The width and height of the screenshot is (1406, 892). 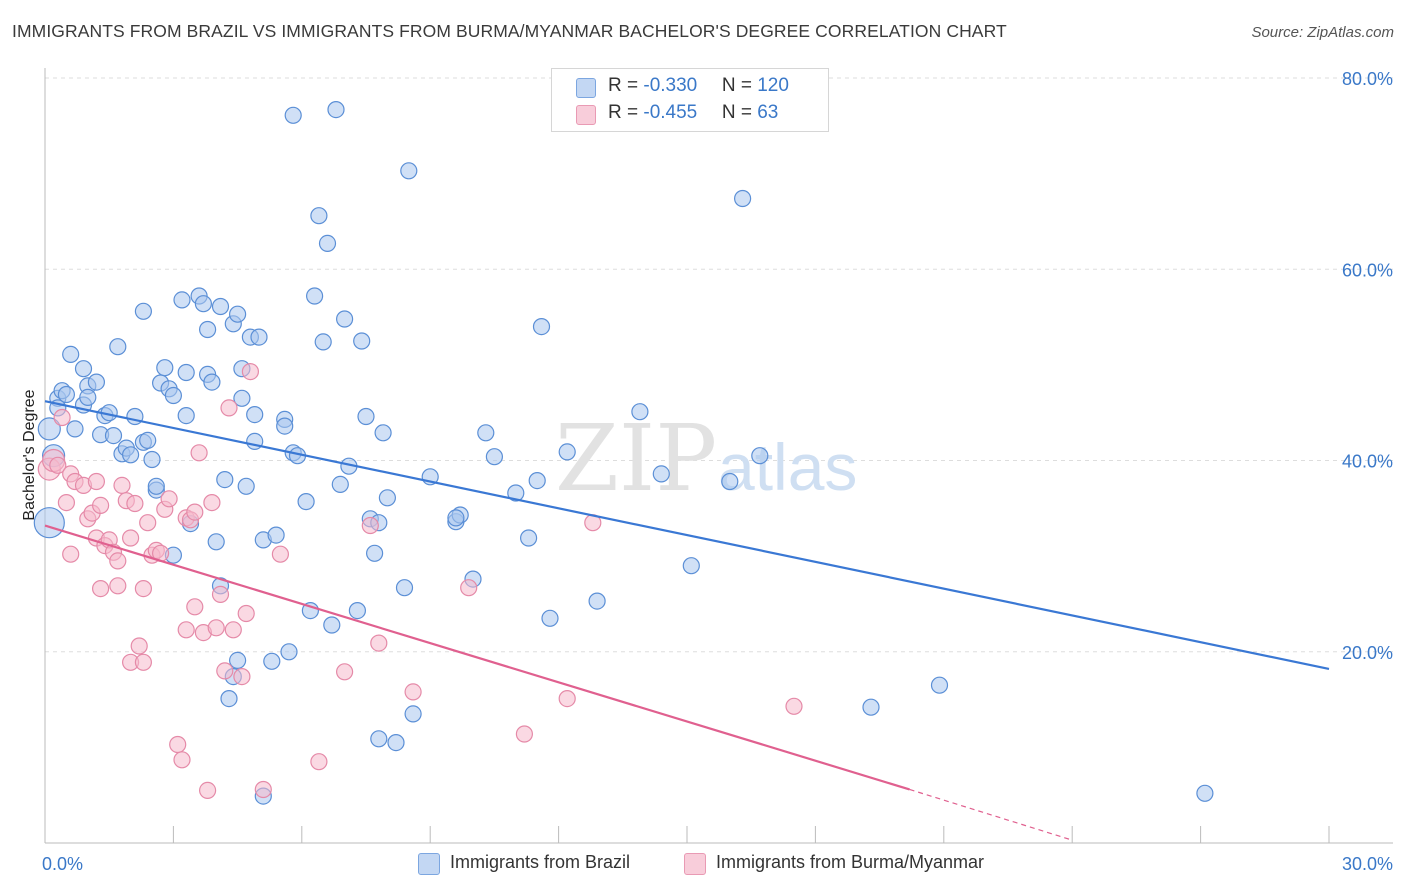 I want to click on legend-n-label-brazil: N =, so click(x=739, y=85).